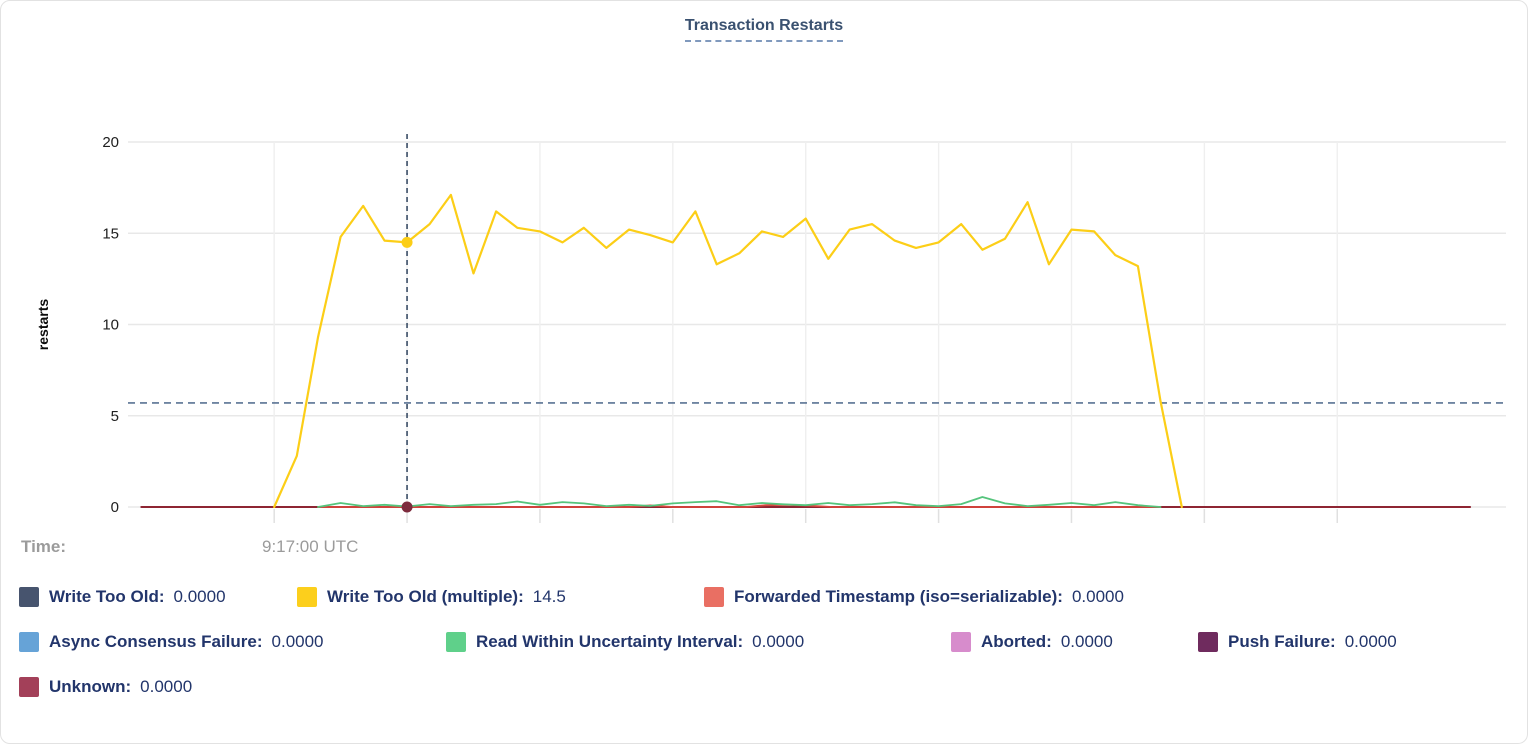  I want to click on crosshair-dot-write-too-old-multiple, so click(407, 242).